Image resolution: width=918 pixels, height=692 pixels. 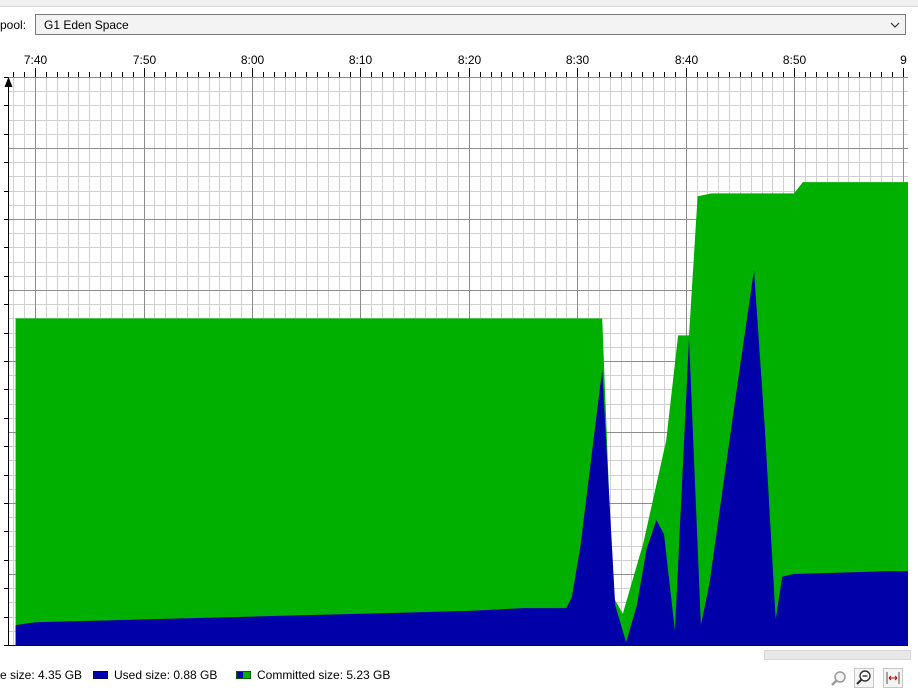 What do you see at coordinates (459, 3) in the screenshot?
I see `top-strip` at bounding box center [459, 3].